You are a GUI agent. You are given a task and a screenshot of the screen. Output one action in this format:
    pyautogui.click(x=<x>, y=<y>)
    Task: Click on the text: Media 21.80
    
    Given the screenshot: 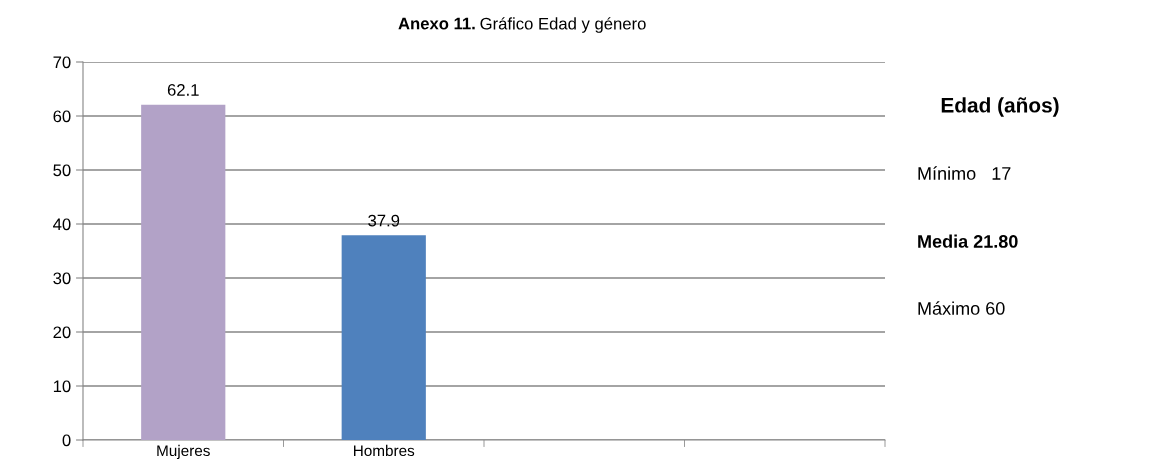 What is the action you would take?
    pyautogui.click(x=968, y=241)
    